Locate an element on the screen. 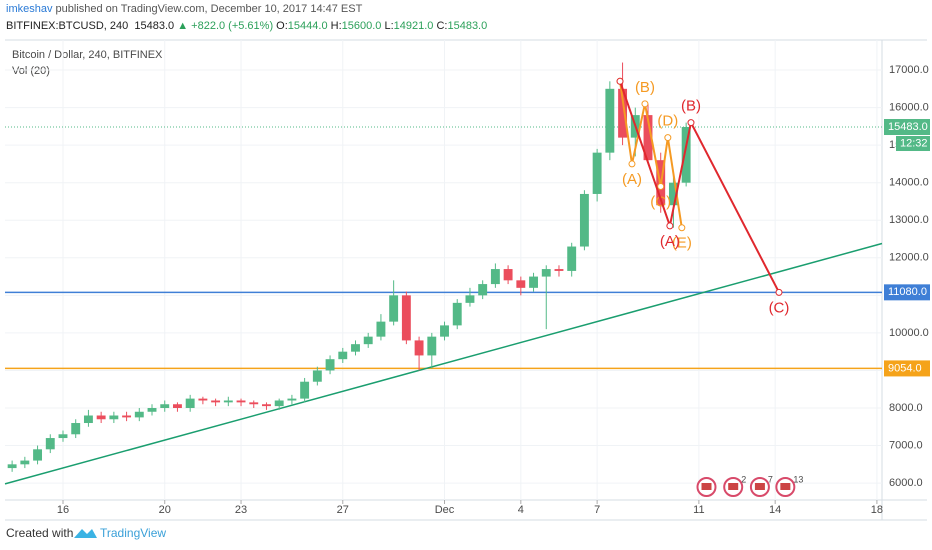 This screenshot has width=932, height=550. x-tick-label: 23 is located at coordinates (241, 510).